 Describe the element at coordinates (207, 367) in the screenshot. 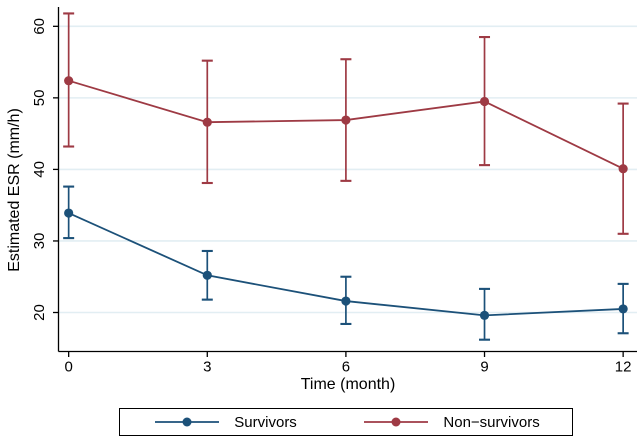

I see `x-tick-label-3: 3` at that location.